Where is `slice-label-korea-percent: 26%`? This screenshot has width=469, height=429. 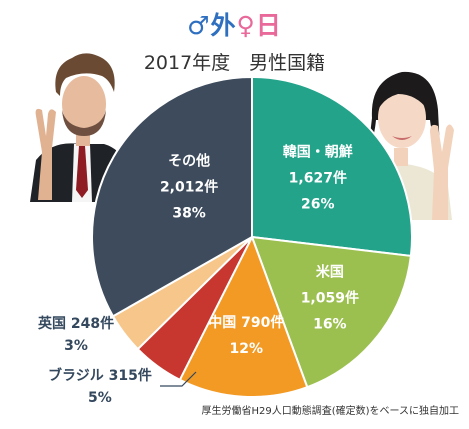
slice-label-korea-percent: 26% is located at coordinates (318, 205).